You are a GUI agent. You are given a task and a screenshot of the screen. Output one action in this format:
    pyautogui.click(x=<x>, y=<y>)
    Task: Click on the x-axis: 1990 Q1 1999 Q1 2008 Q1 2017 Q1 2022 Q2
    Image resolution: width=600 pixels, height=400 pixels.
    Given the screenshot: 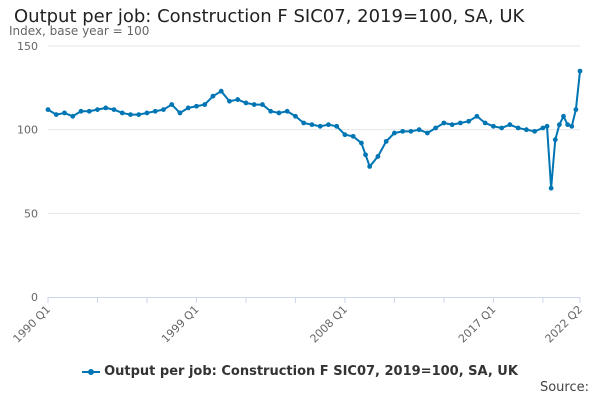 What is the action you would take?
    pyautogui.click(x=298, y=321)
    